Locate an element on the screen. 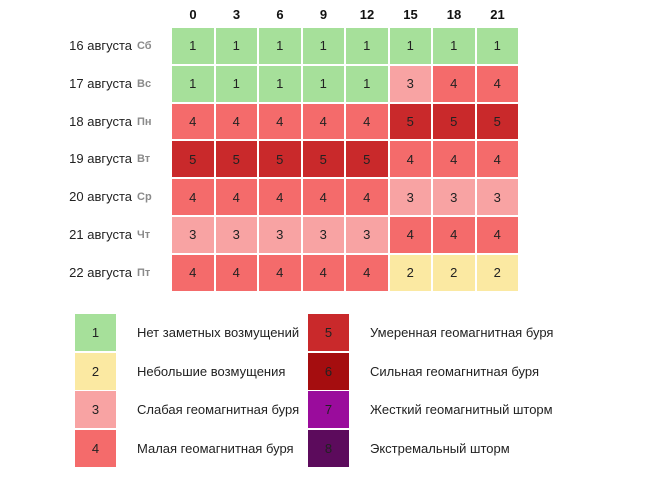 The height and width of the screenshot is (478, 655). hour-header: 12 is located at coordinates (367, 14).